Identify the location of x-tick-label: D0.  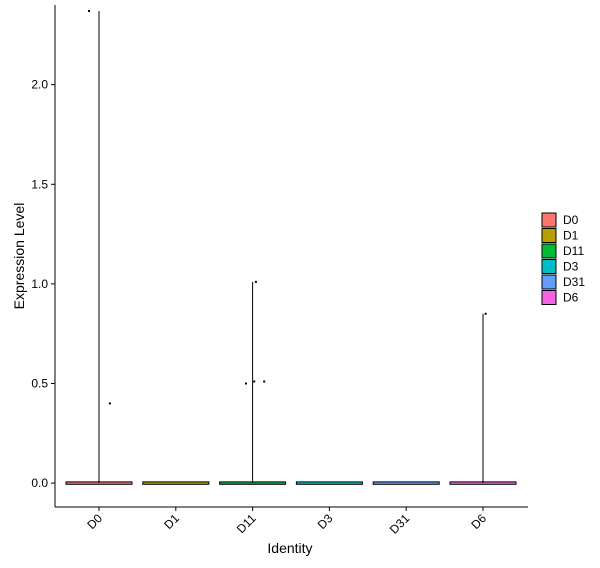
(94, 521).